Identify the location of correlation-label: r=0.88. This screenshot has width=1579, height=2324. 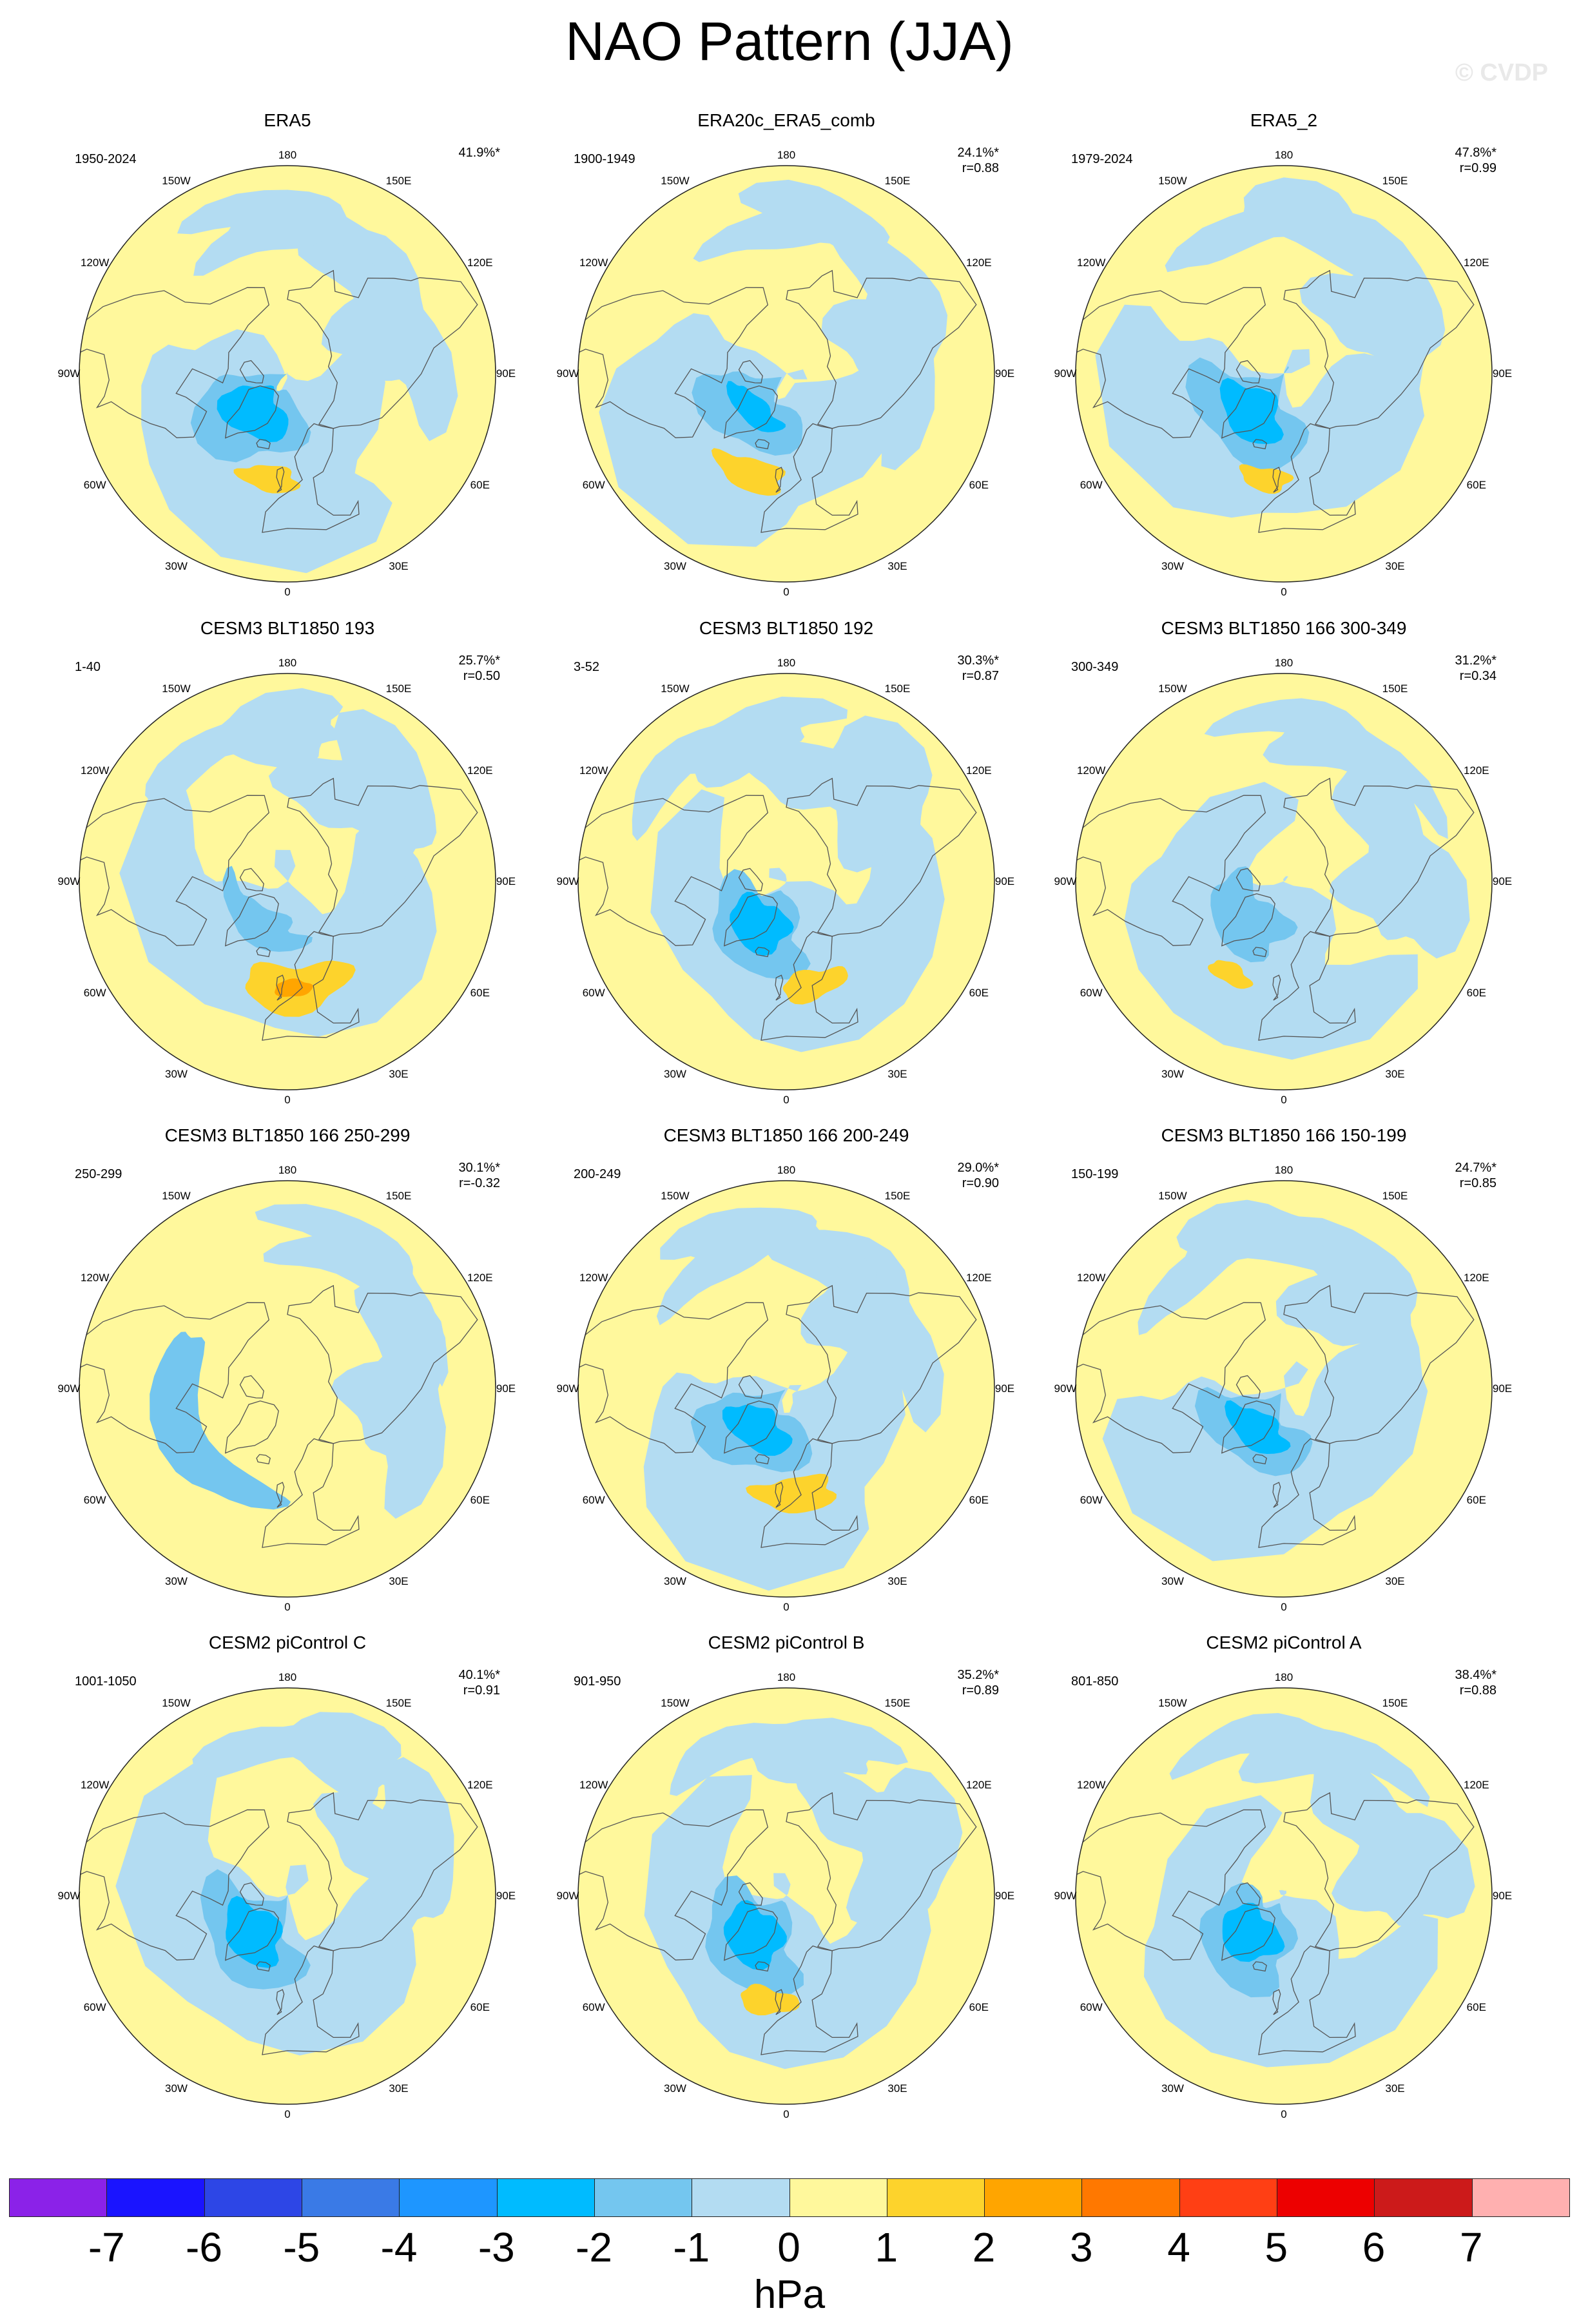
(1478, 1690).